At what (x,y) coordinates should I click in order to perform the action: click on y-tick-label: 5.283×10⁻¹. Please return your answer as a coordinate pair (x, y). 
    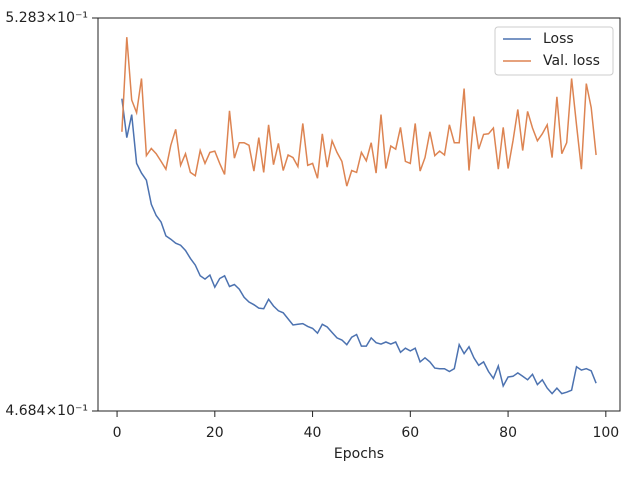
    Looking at the image, I should click on (46, 18).